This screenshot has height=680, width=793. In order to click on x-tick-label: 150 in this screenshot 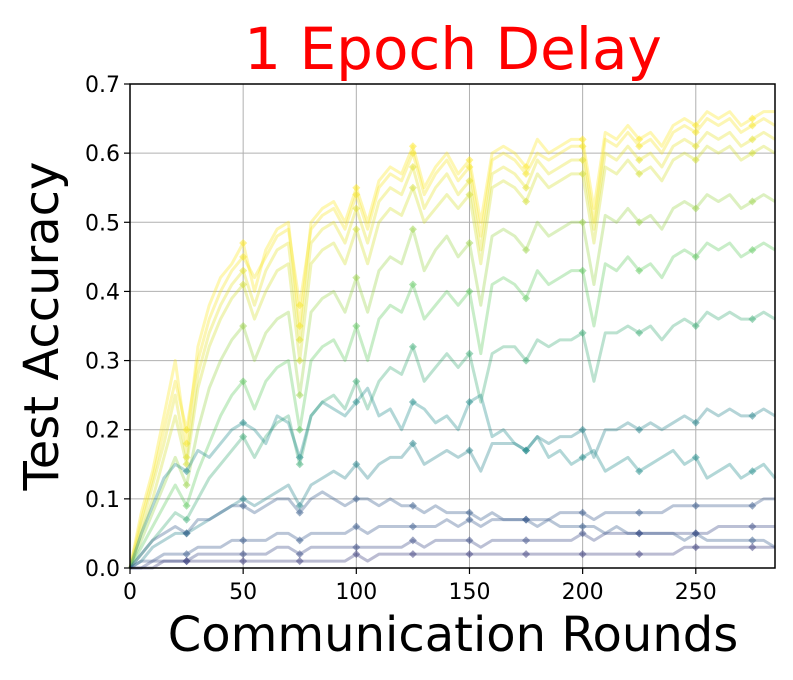, I will do `click(469, 592)`.